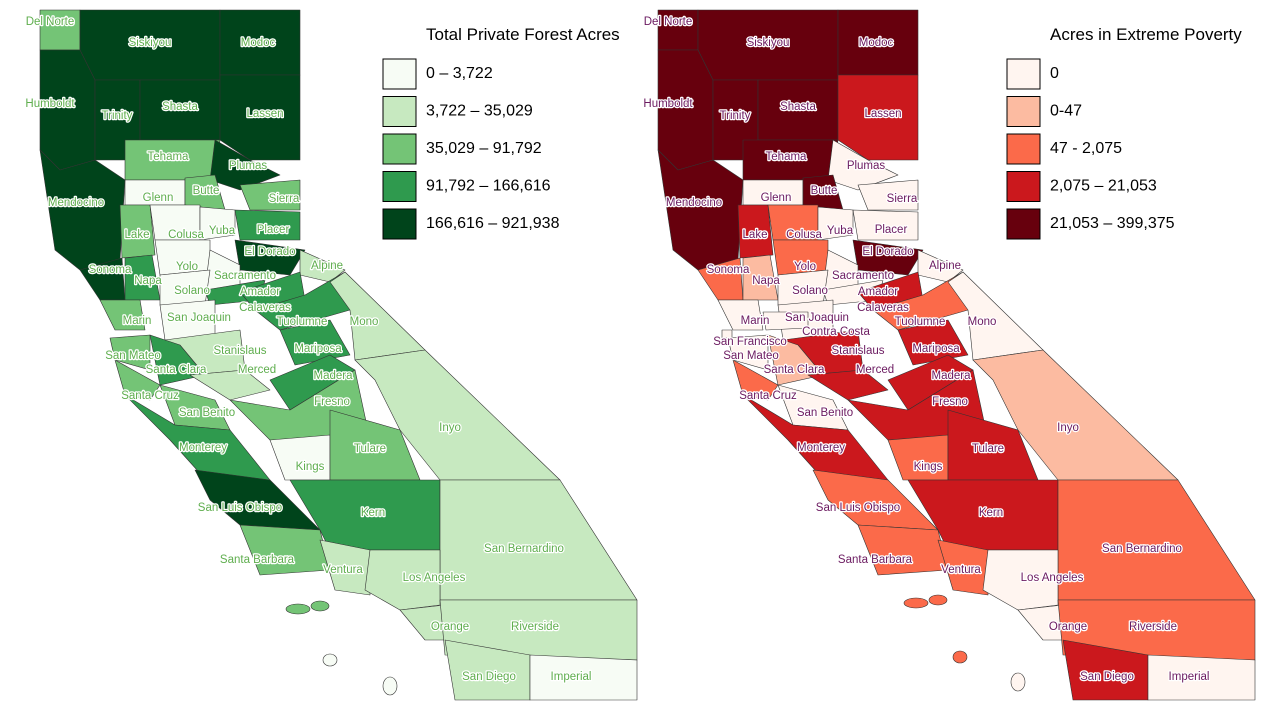 The width and height of the screenshot is (1280, 720). I want to click on county-label: Colusa, so click(804, 235).